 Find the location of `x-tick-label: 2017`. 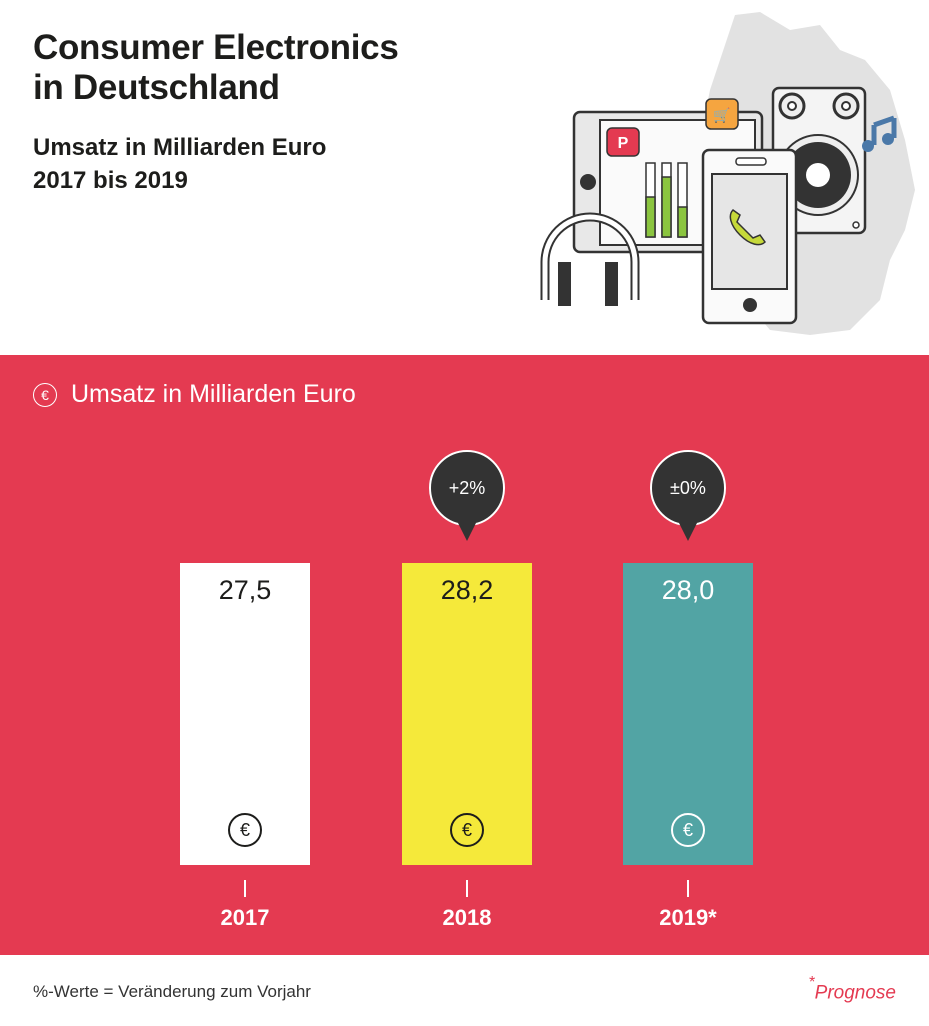

x-tick-label: 2017 is located at coordinates (245, 917).